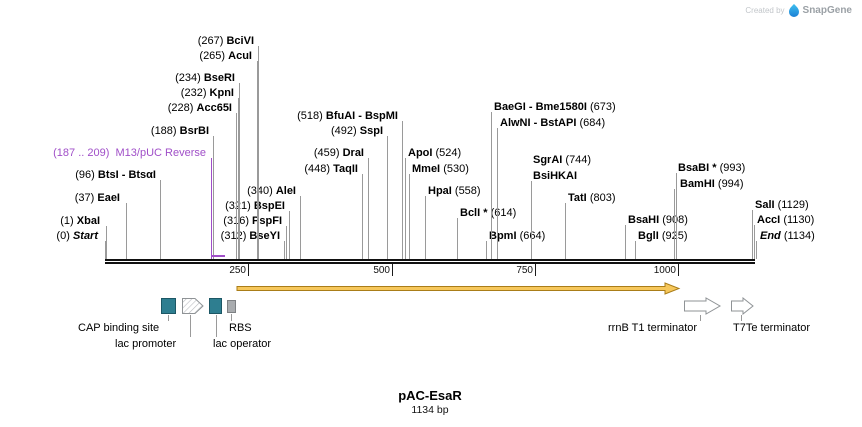 This screenshot has height=427, width=862. Describe the element at coordinates (250, 236) in the screenshot. I see `enzyme-bseyi: (312) BseYI` at that location.